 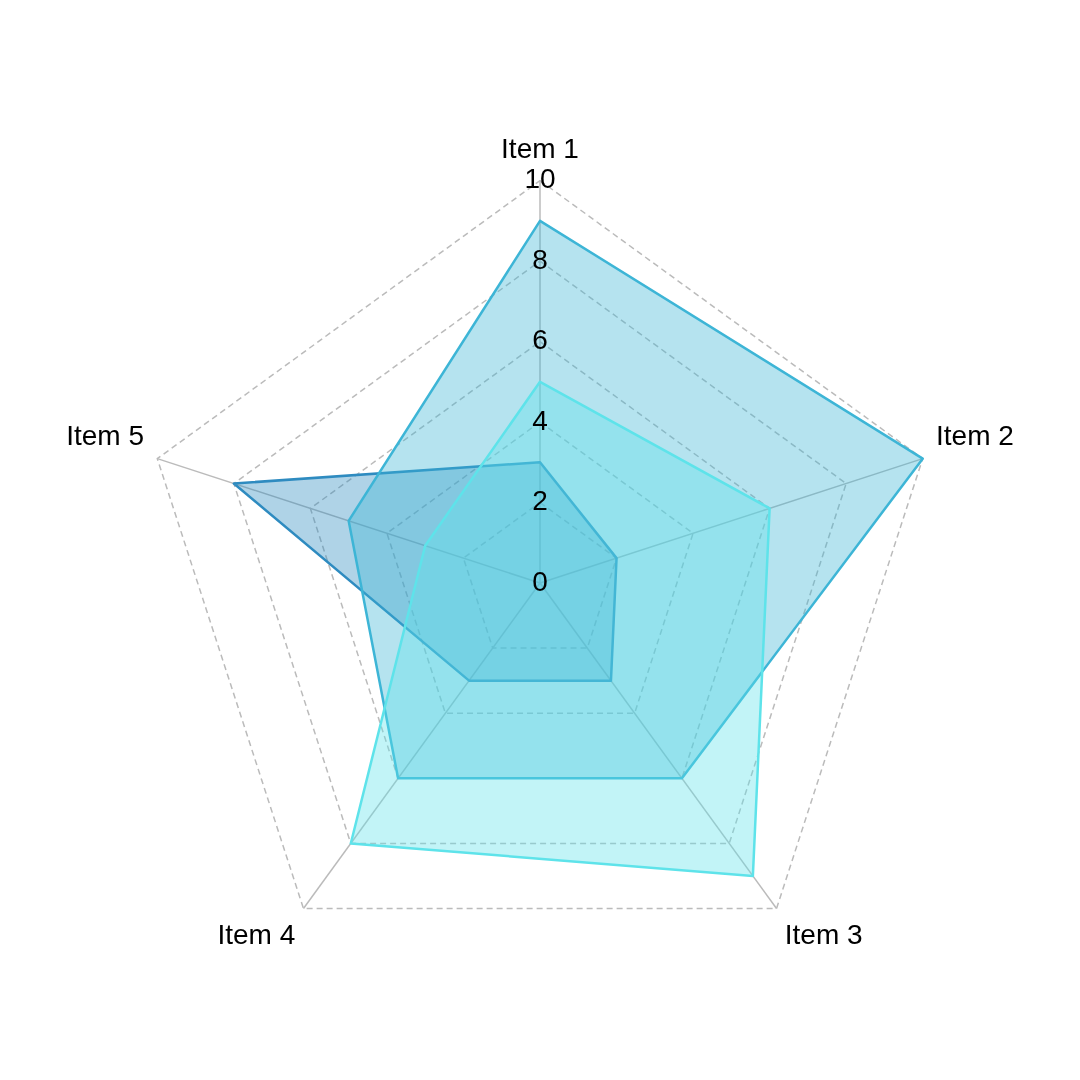 What do you see at coordinates (823, 935) in the screenshot?
I see `spoke-label: Item 3` at bounding box center [823, 935].